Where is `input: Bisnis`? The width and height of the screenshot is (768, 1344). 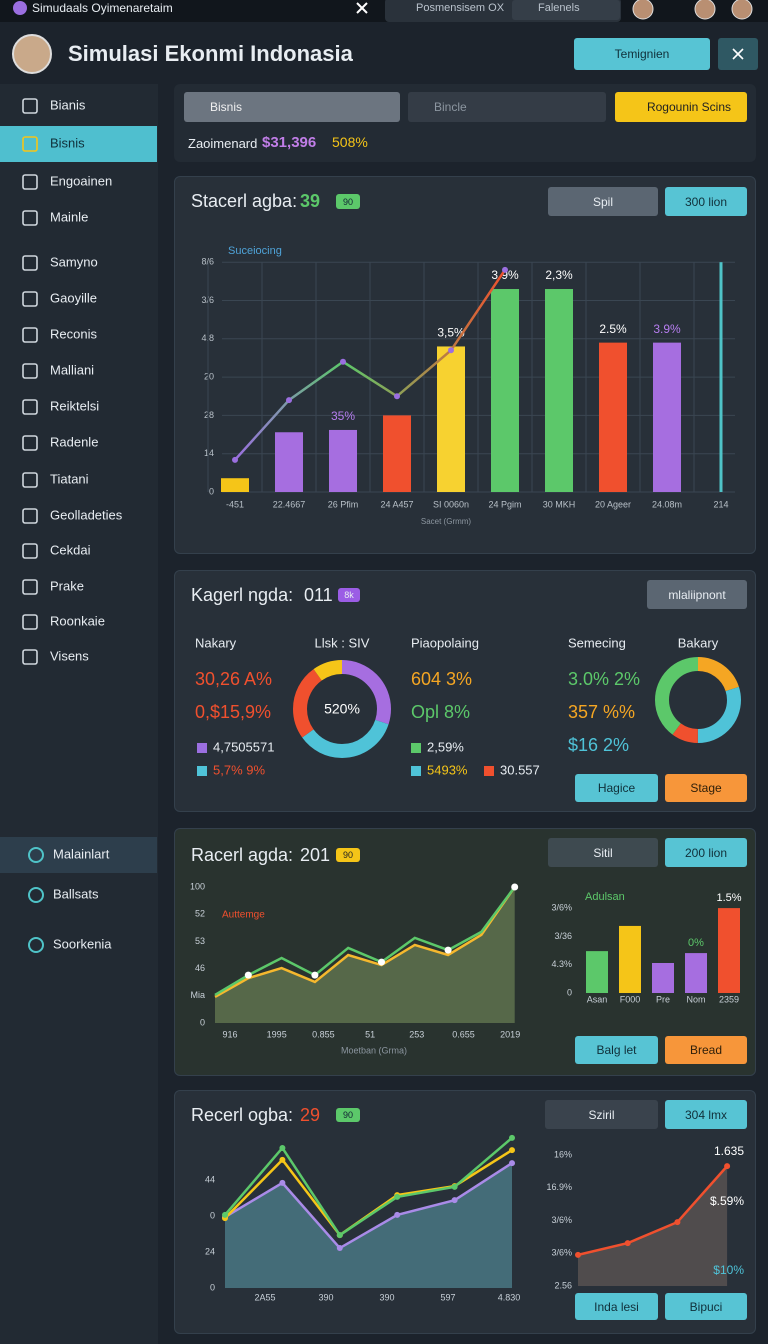
input: Bisnis is located at coordinates (292, 107).